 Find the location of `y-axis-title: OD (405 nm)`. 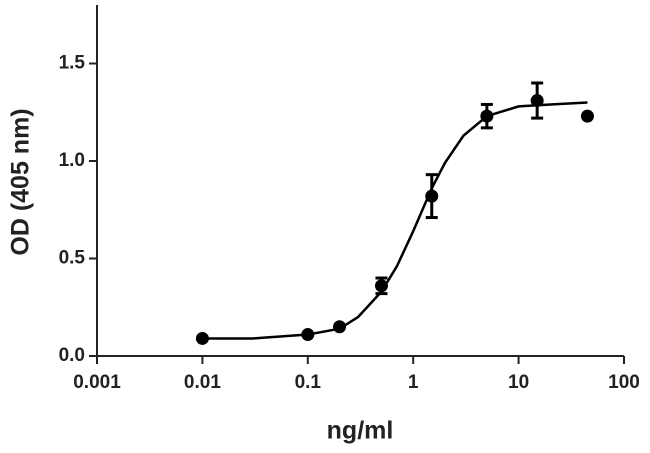

y-axis-title: OD (405 nm) is located at coordinates (21, 181).